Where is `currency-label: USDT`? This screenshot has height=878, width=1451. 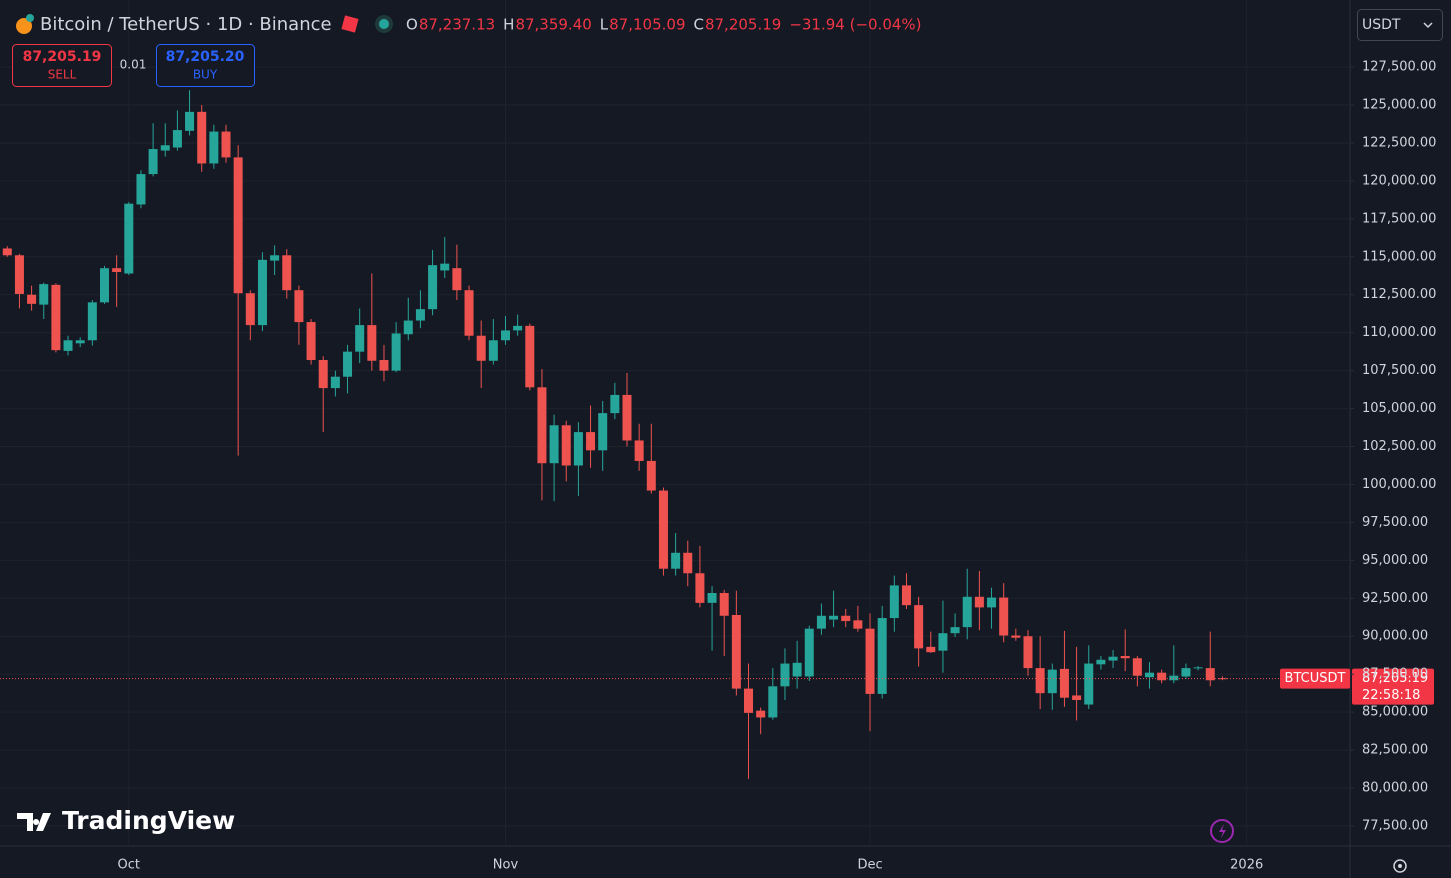
currency-label: USDT is located at coordinates (1381, 25).